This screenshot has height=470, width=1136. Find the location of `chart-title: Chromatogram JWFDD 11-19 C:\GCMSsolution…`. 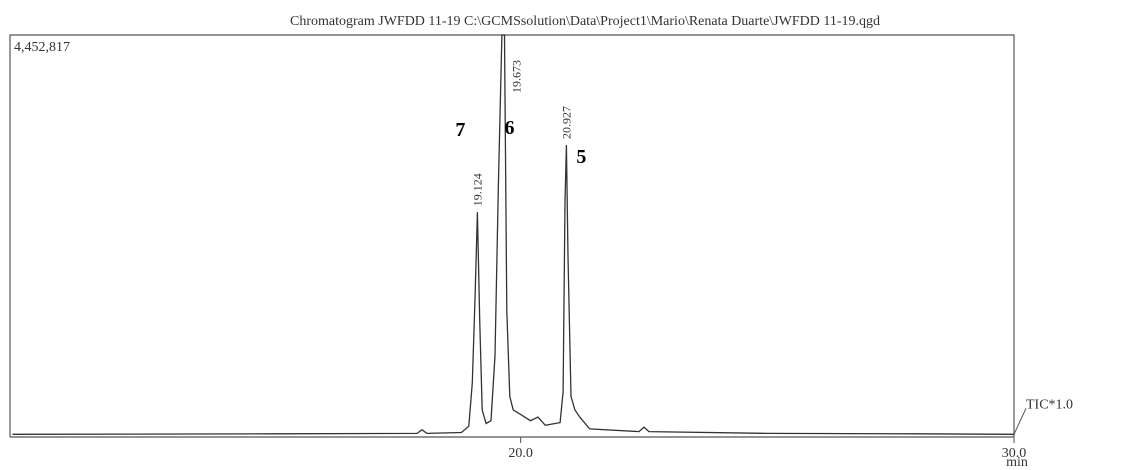

chart-title: Chromatogram JWFDD 11-19 C:\GCMSsolution… is located at coordinates (585, 21).